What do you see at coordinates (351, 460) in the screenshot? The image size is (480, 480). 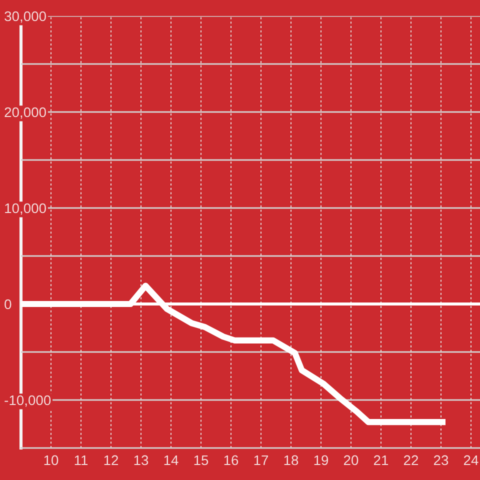 I see `x-tick-label: 20` at bounding box center [351, 460].